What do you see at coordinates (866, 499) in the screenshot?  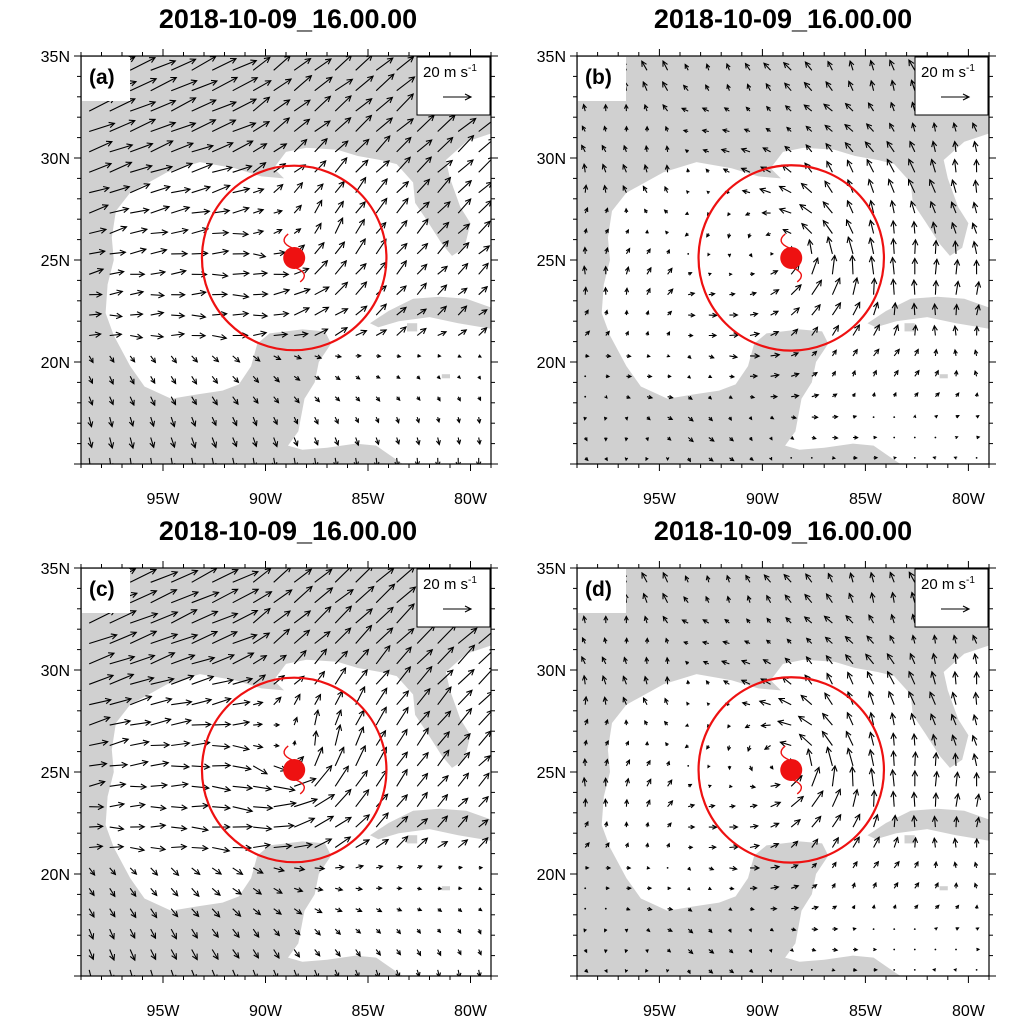 I see `lon-tick-label: 85W` at bounding box center [866, 499].